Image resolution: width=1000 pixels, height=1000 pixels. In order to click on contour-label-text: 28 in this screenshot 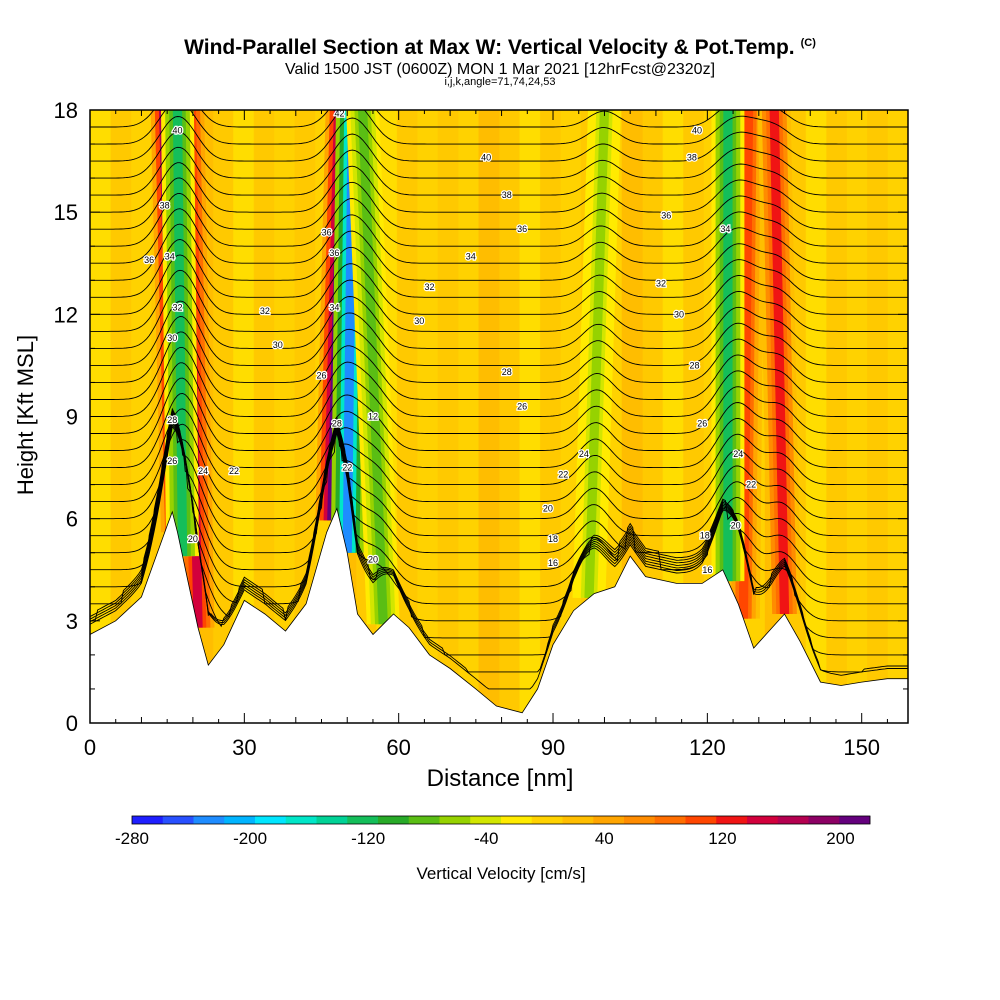, I will do `click(507, 372)`.